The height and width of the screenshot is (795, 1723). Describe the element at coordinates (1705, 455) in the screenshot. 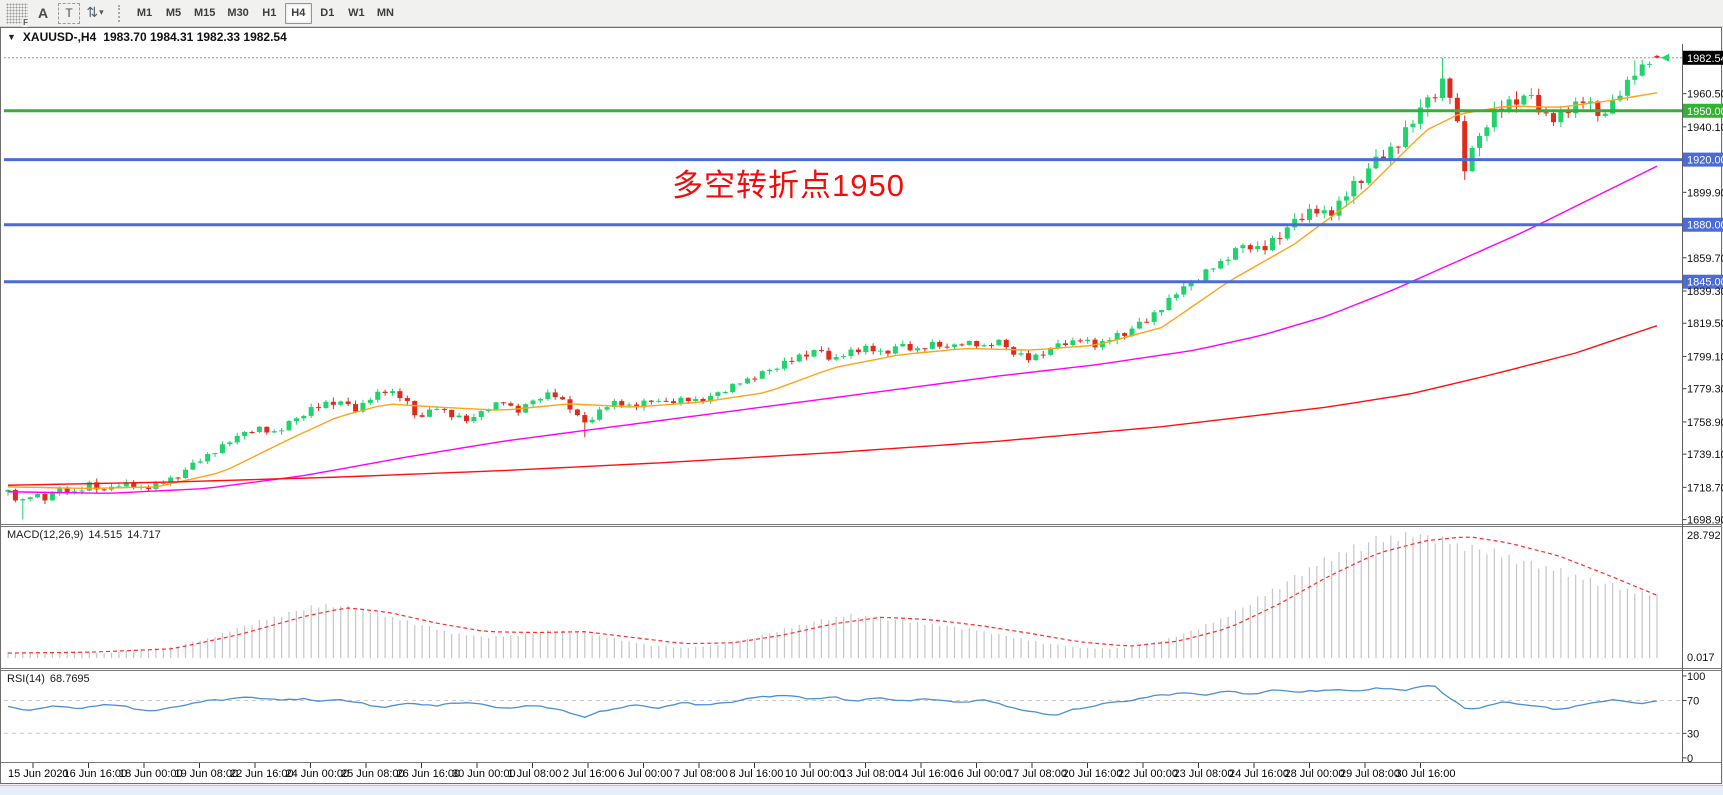

I see `price-tick-label: 1739.10` at that location.